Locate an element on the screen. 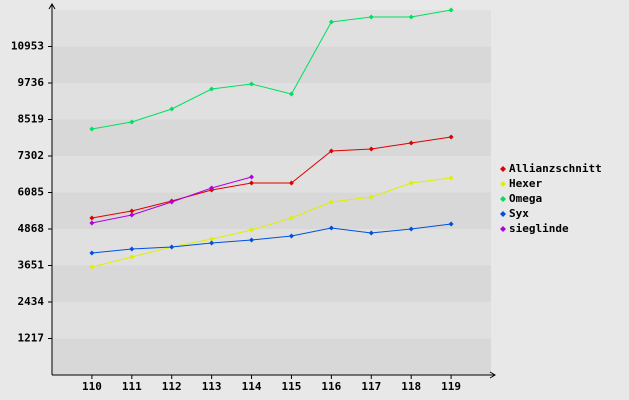  legend-label: Syx is located at coordinates (519, 213).